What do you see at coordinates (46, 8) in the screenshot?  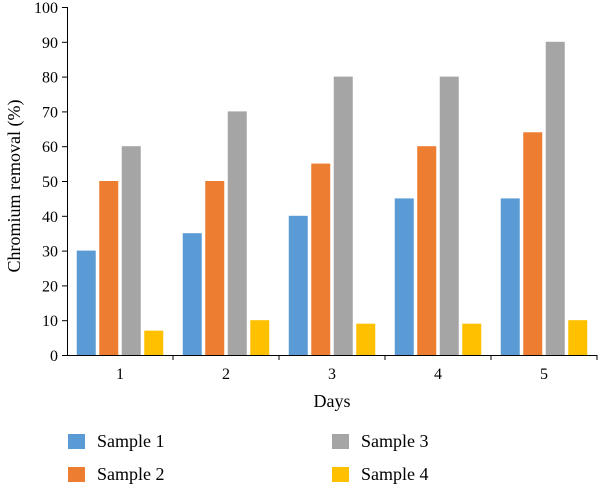 I see `y-tick-label: 100` at bounding box center [46, 8].